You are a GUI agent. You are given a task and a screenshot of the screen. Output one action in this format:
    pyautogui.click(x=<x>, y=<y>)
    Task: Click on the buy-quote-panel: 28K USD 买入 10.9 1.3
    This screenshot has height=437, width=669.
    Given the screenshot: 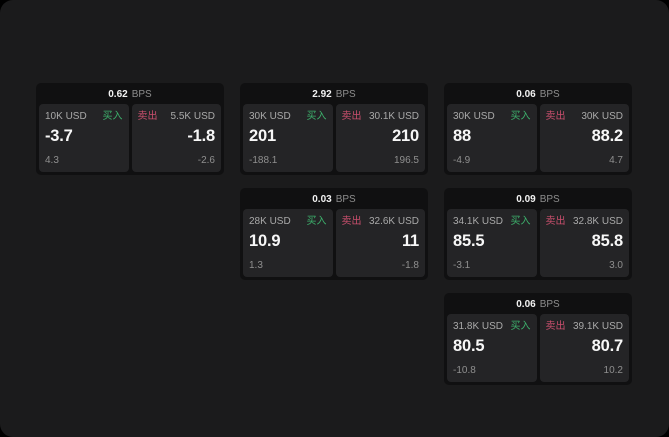 What is the action you would take?
    pyautogui.click(x=288, y=243)
    